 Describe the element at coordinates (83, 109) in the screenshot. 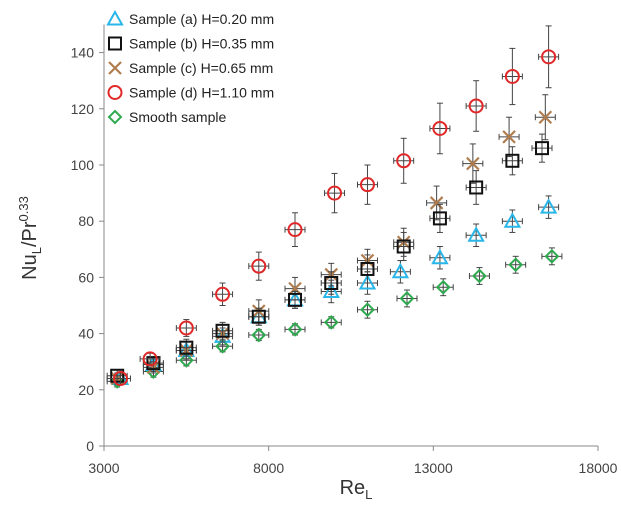

I see `y-tick-label: 120` at that location.